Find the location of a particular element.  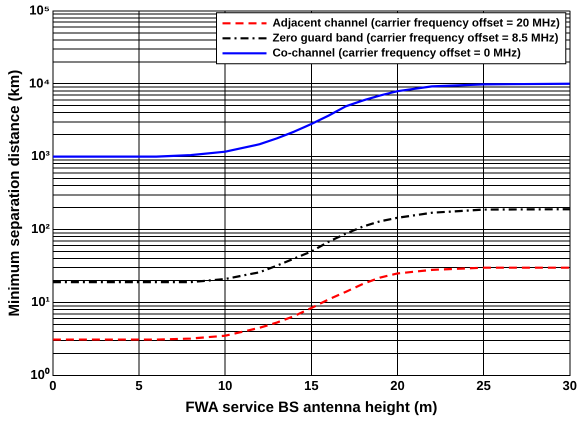

x-tick-label: 25 is located at coordinates (483, 385).